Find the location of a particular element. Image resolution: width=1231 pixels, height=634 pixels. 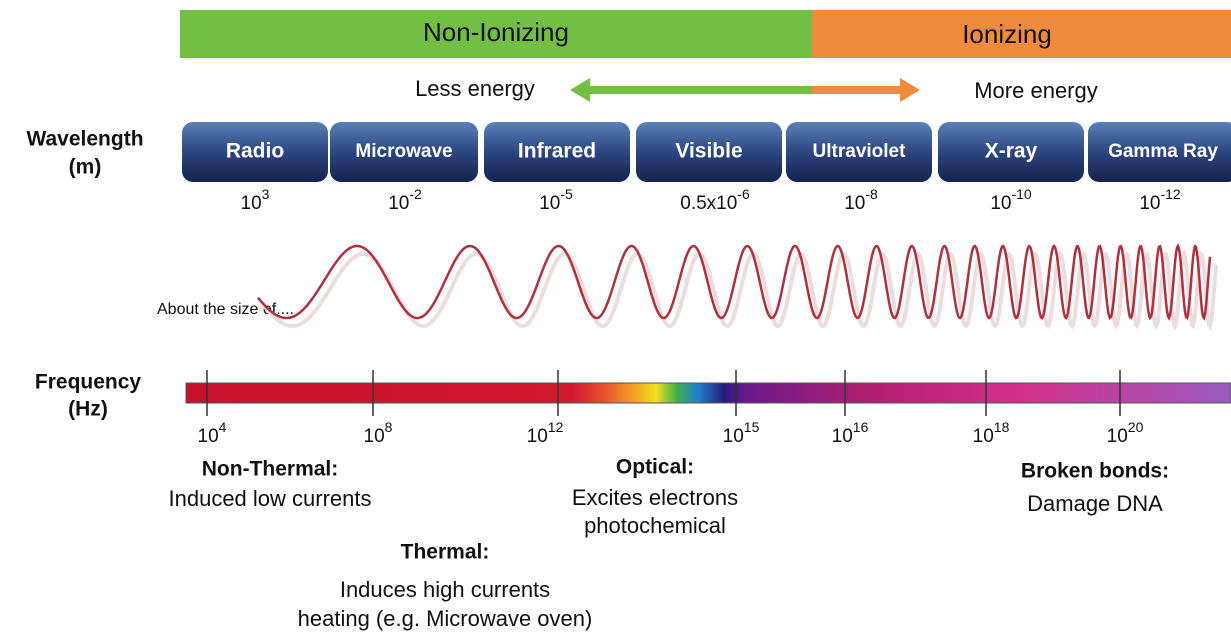

band-name: Radio is located at coordinates (255, 151).